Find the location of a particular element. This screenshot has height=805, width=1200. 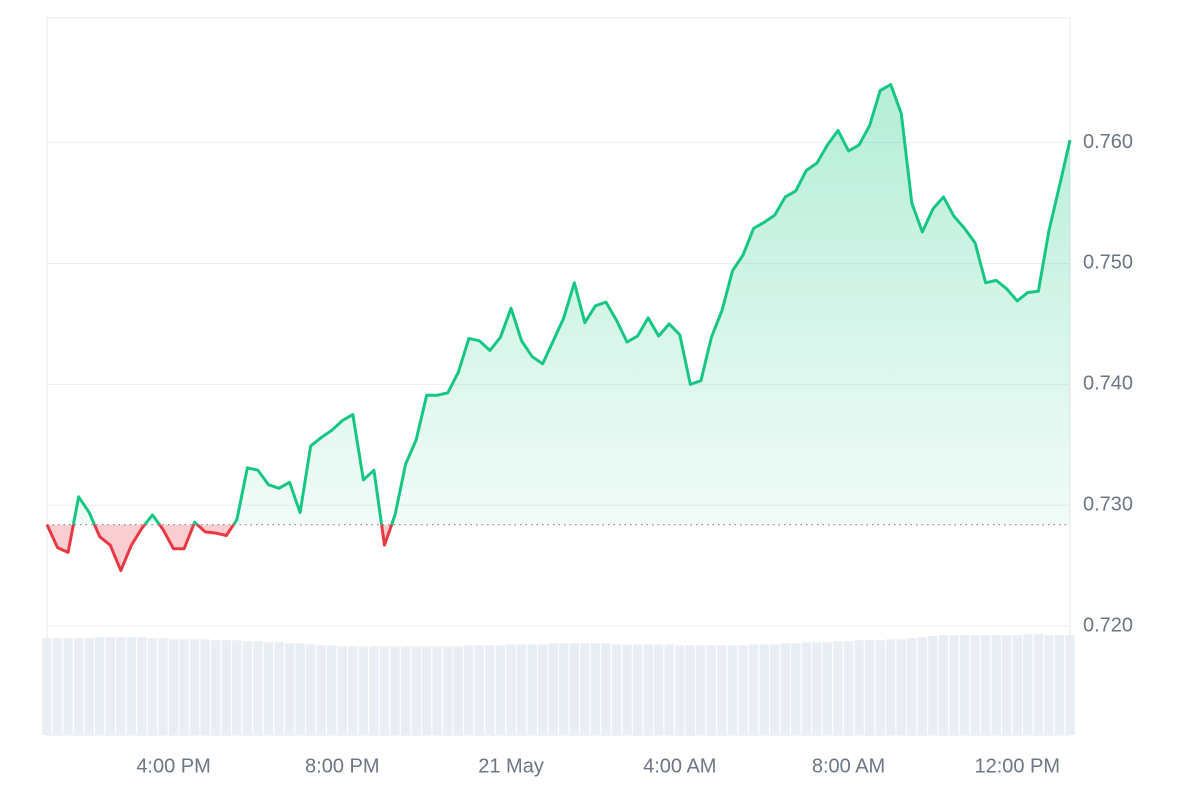

x-tick-label: 4:00 AM is located at coordinates (679, 766).